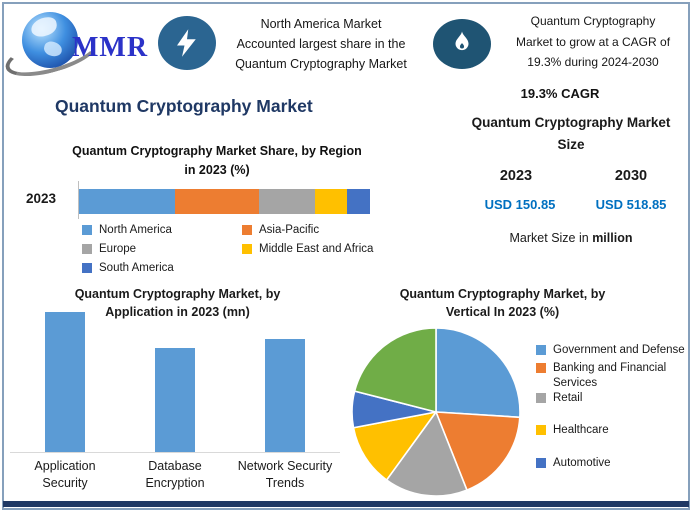 The image size is (692, 512). What do you see at coordinates (631, 176) in the screenshot?
I see `market-size-year-2030: 2030` at bounding box center [631, 176].